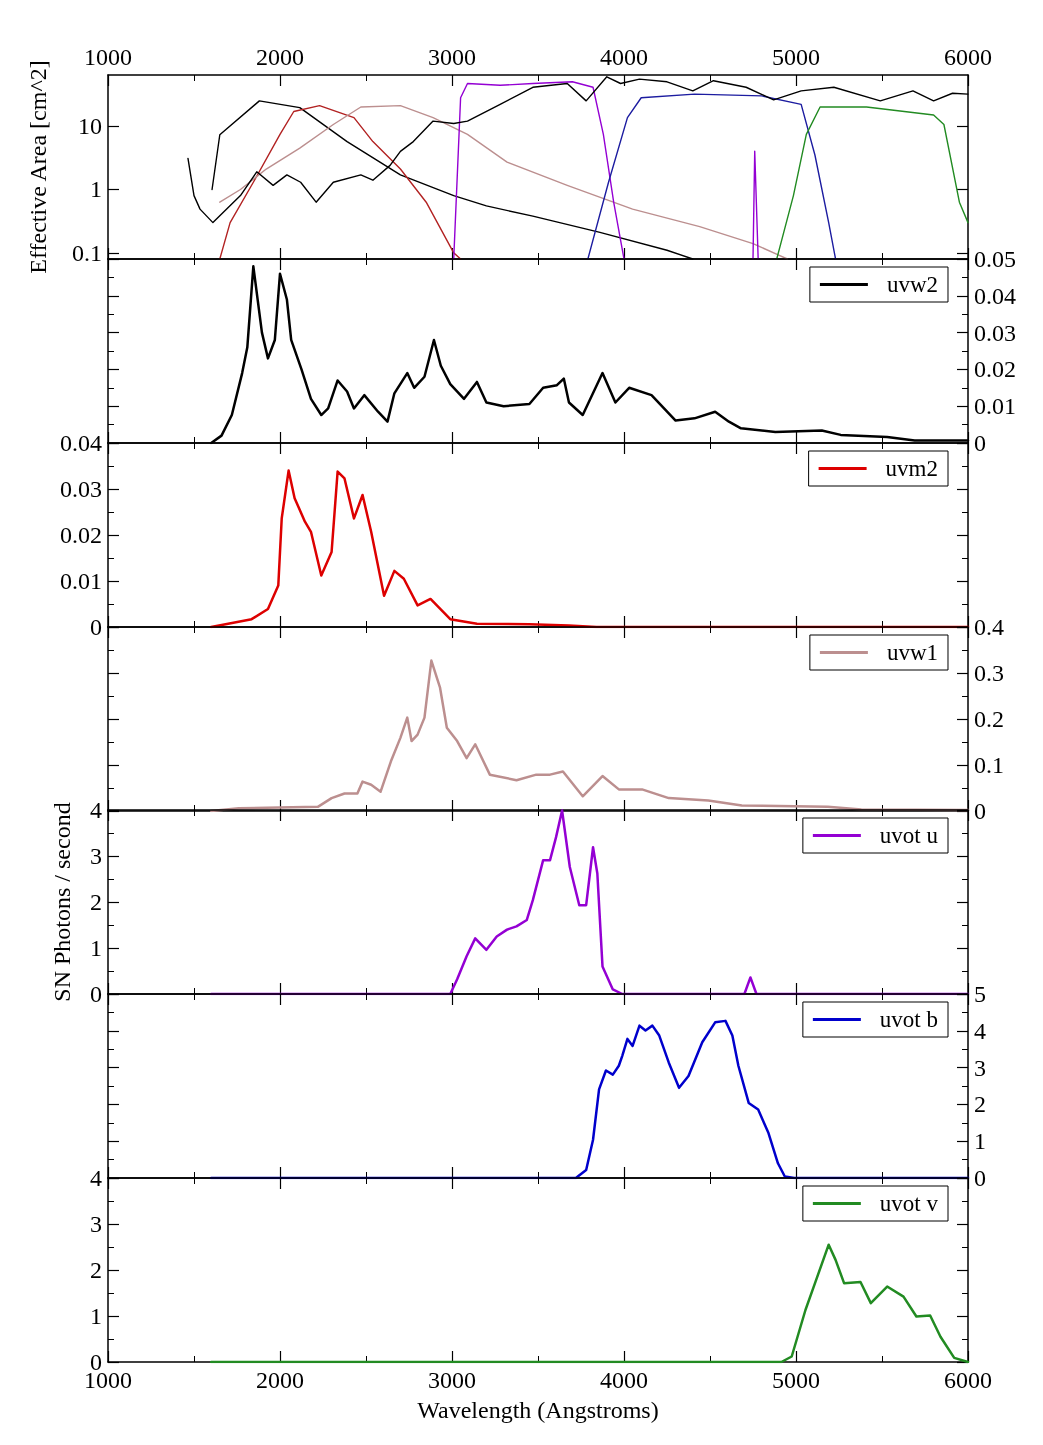 The height and width of the screenshot is (1445, 1043). Describe the element at coordinates (989, 718) in the screenshot. I see `y2-tick-label: 0.2` at that location.